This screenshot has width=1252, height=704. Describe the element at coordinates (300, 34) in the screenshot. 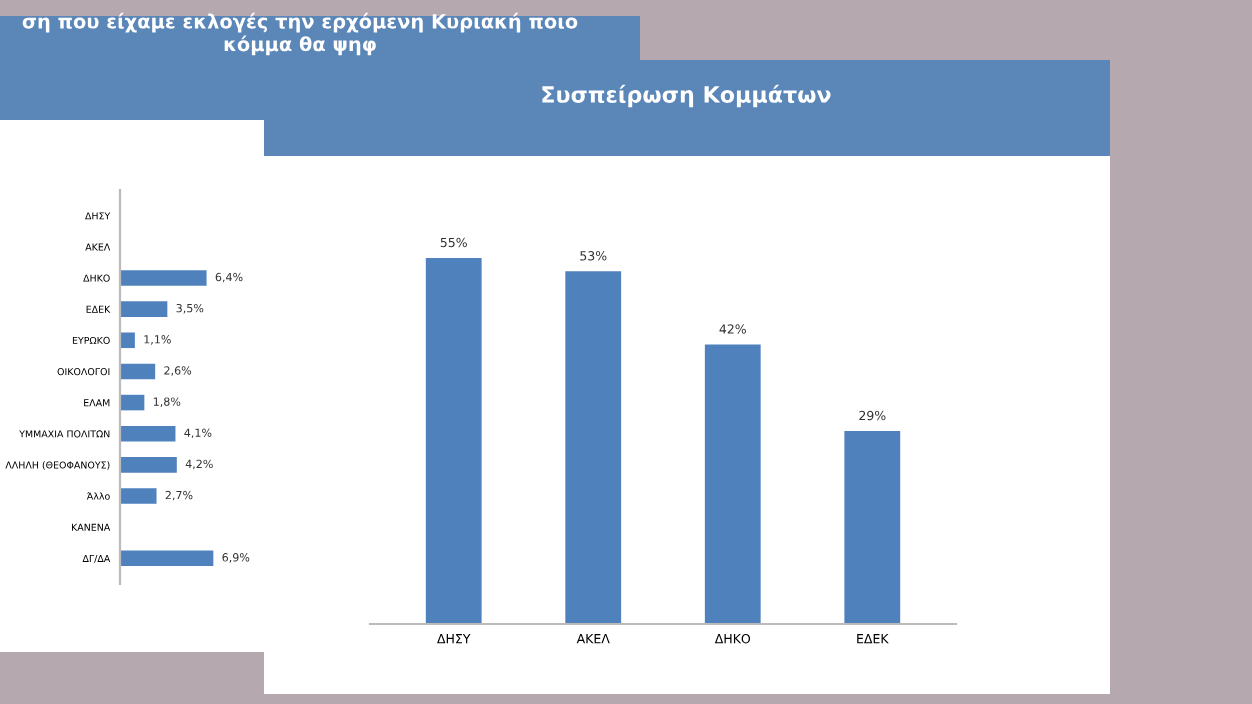

I see `text: ση που είχαμε εκλογές την ερχόμενη Κυριακή ποιο κόμμα θα ψηφ` at that location.